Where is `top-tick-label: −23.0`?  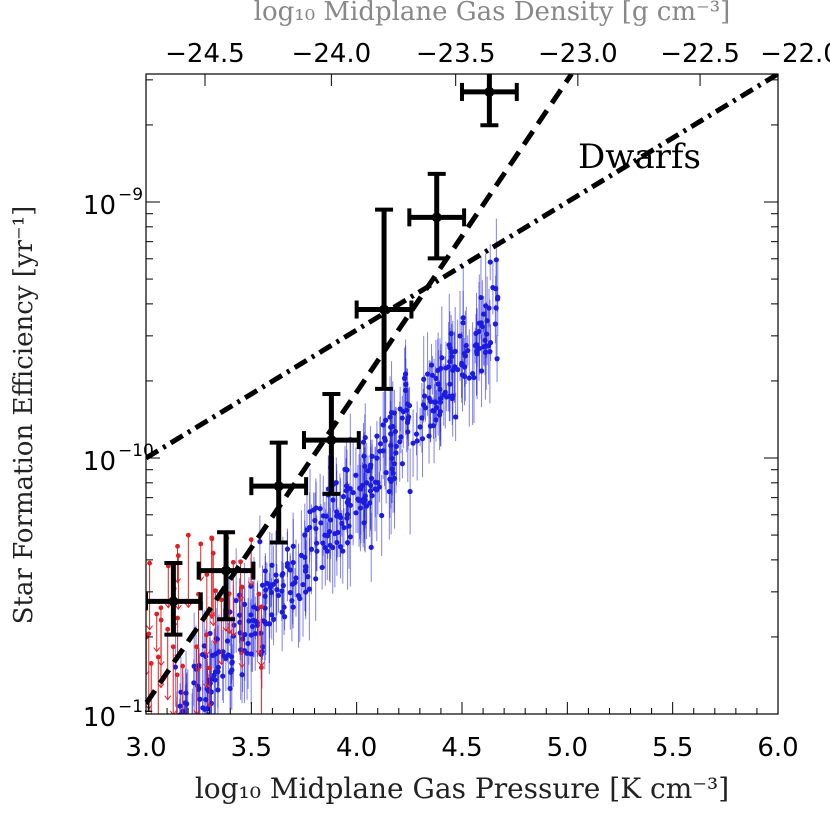
top-tick-label: −23.0 is located at coordinates (578, 54).